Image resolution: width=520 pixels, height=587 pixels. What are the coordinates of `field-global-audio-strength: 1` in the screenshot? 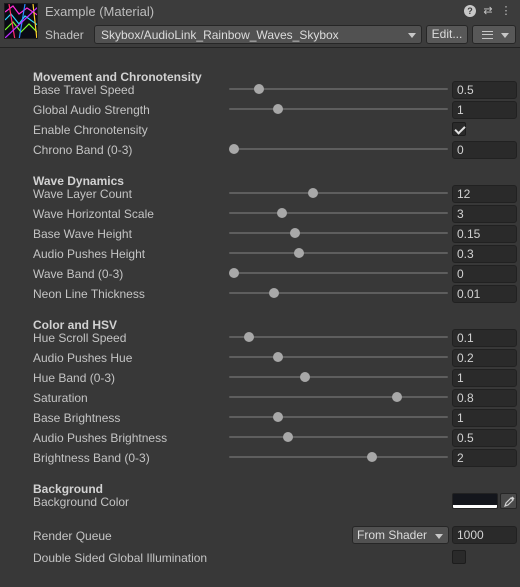 It's located at (484, 110).